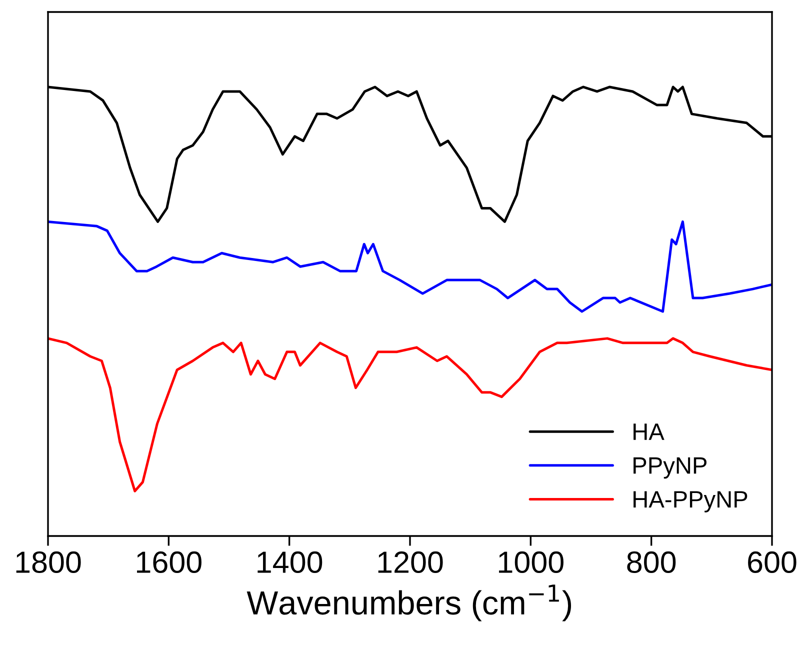 The height and width of the screenshot is (648, 804). What do you see at coordinates (290, 562) in the screenshot?
I see `x-tick-label: 1400` at bounding box center [290, 562].